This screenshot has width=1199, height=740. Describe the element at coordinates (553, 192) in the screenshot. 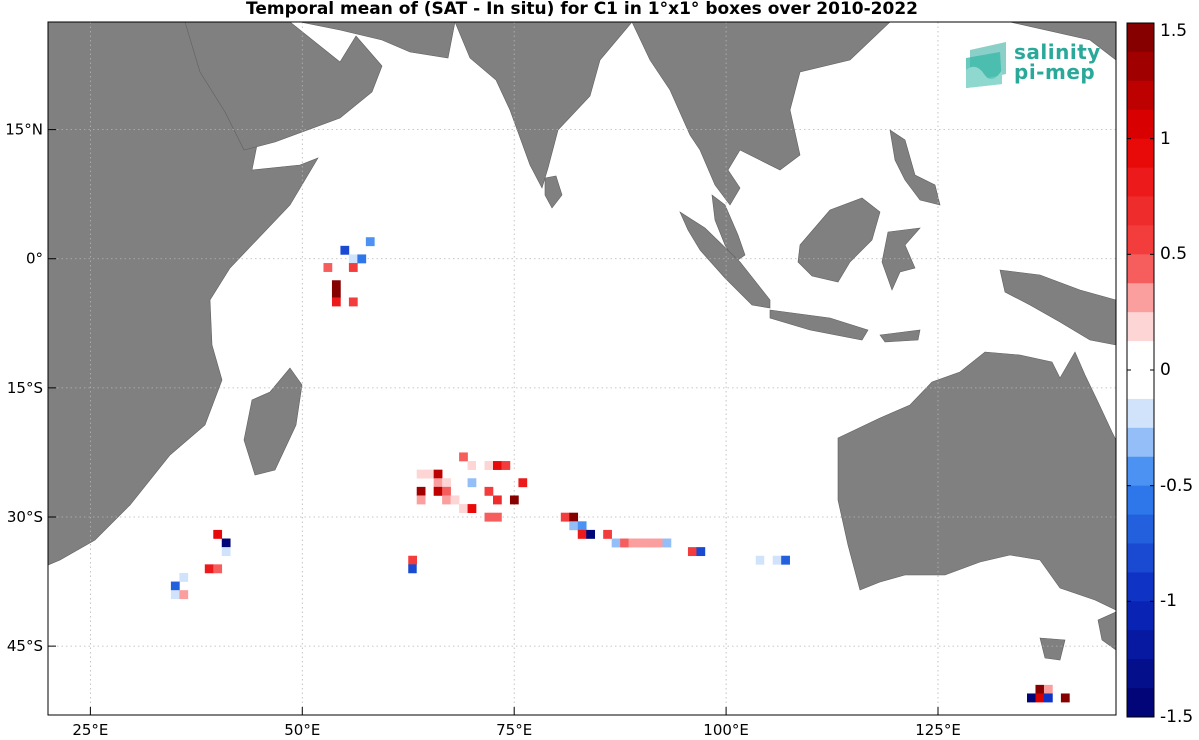

I see `land-srilanka` at that location.